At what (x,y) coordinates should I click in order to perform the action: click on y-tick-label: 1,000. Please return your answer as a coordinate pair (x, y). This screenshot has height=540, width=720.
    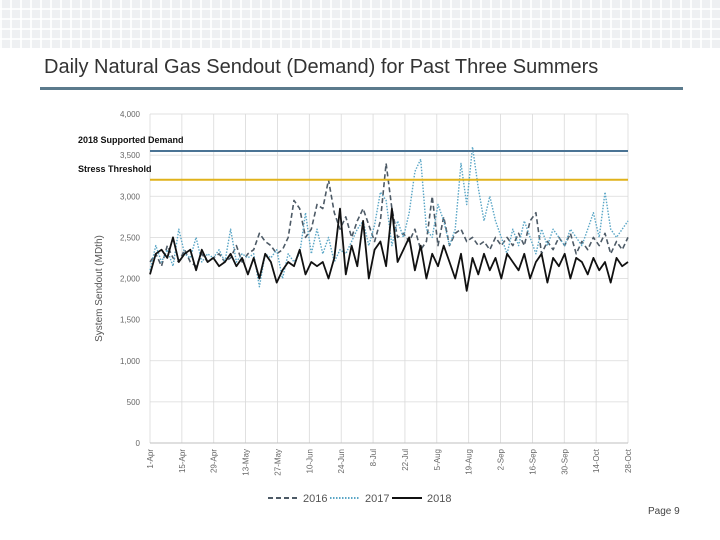
    Looking at the image, I should click on (130, 361).